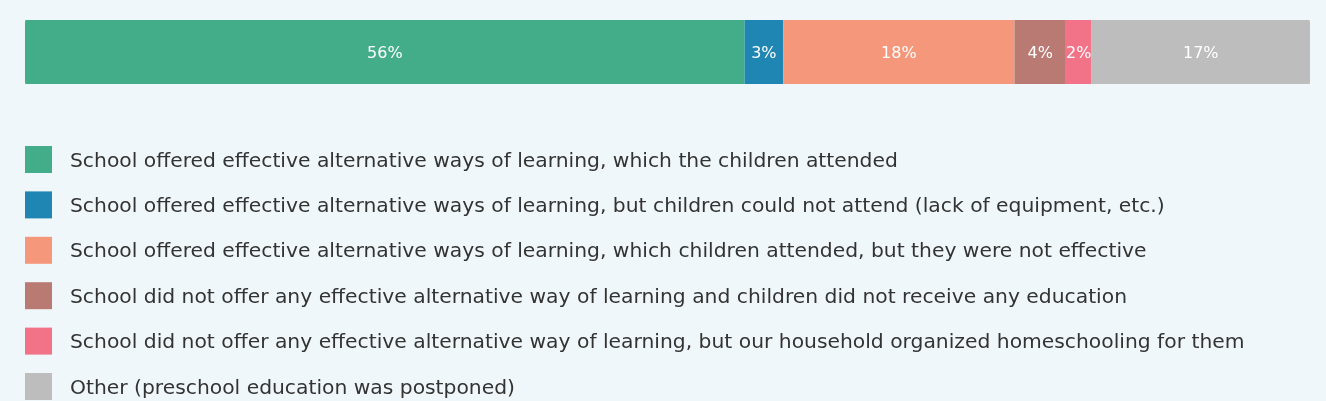 The image size is (1326, 401). Describe the element at coordinates (657, 341) in the screenshot. I see `legend-label: School did not offer any effective alternative way of learning, but our household organized homeschooling for them` at that location.